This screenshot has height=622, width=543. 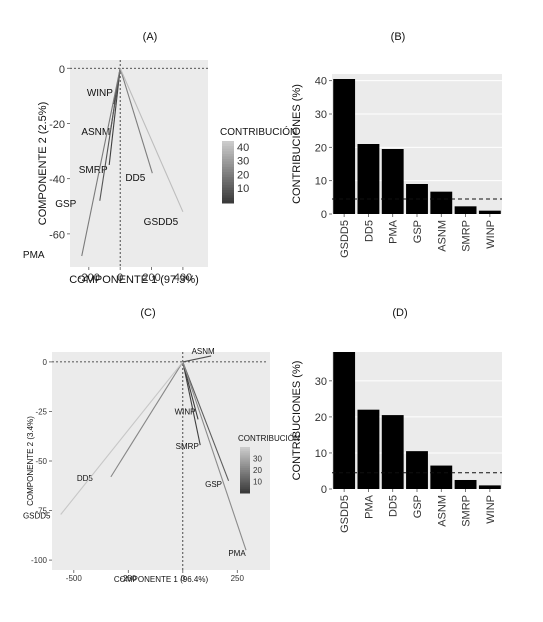 What do you see at coordinates (321, 82) in the screenshot?
I see `y-tick-label: 40` at bounding box center [321, 82].